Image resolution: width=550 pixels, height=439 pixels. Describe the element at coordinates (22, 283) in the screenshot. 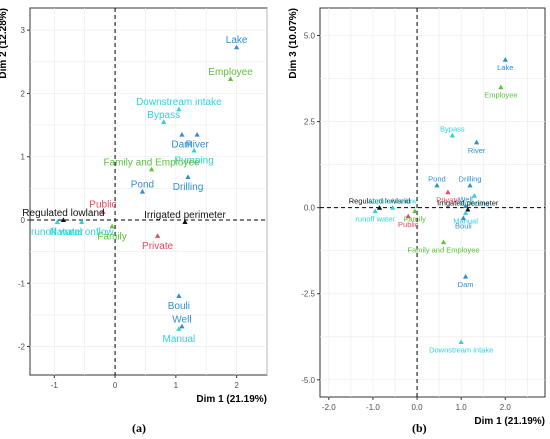

I see `y-tick-label: -1` at that location.